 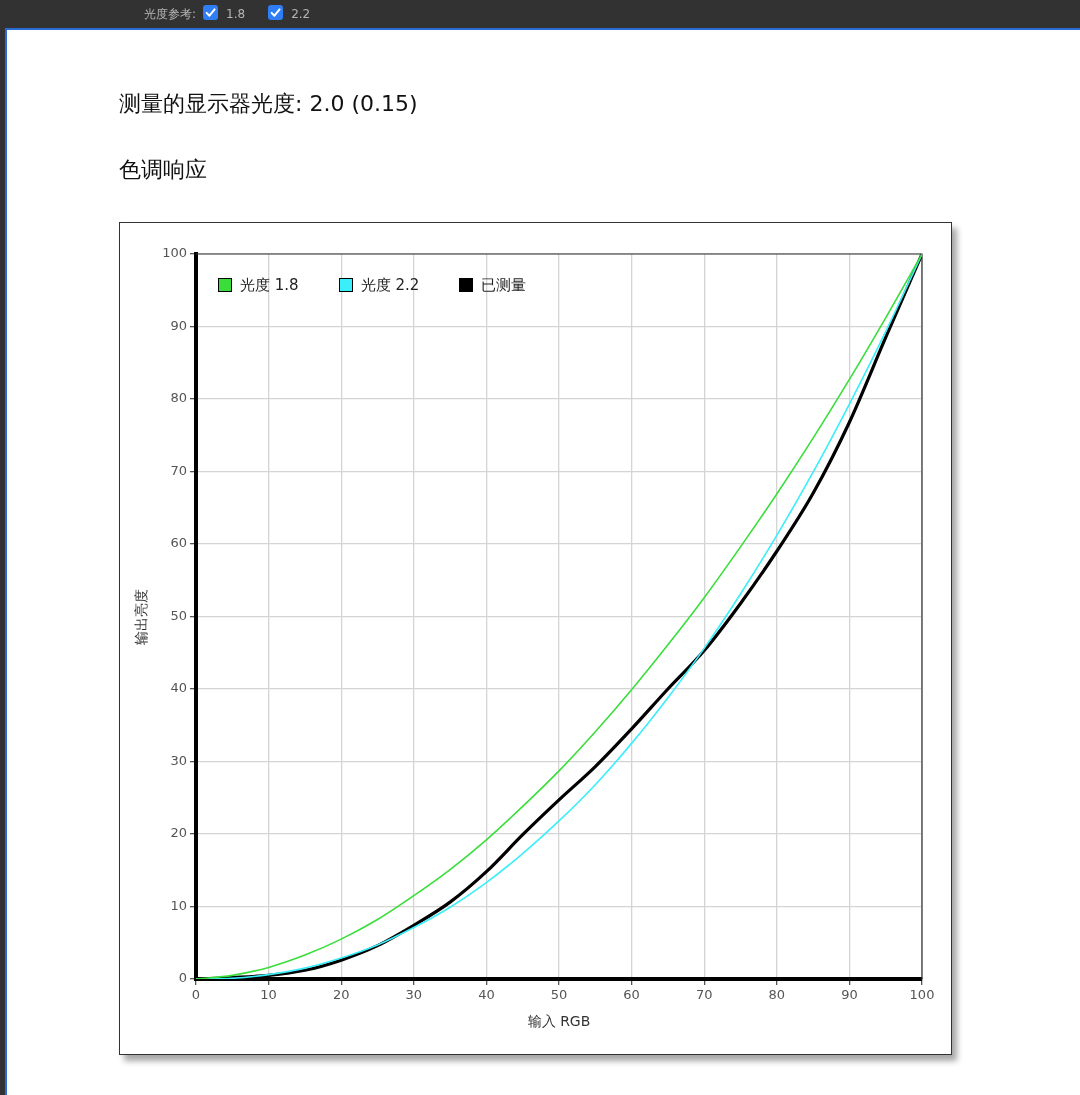 What do you see at coordinates (178, 905) in the screenshot?
I see `y-tick-label: 10` at bounding box center [178, 905].